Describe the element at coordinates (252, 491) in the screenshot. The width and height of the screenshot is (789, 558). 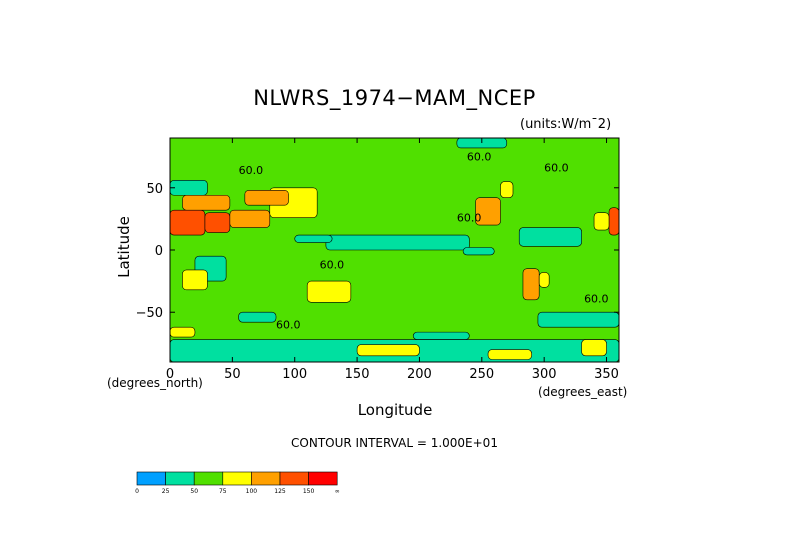
I see `colorbar-label: 100` at that location.